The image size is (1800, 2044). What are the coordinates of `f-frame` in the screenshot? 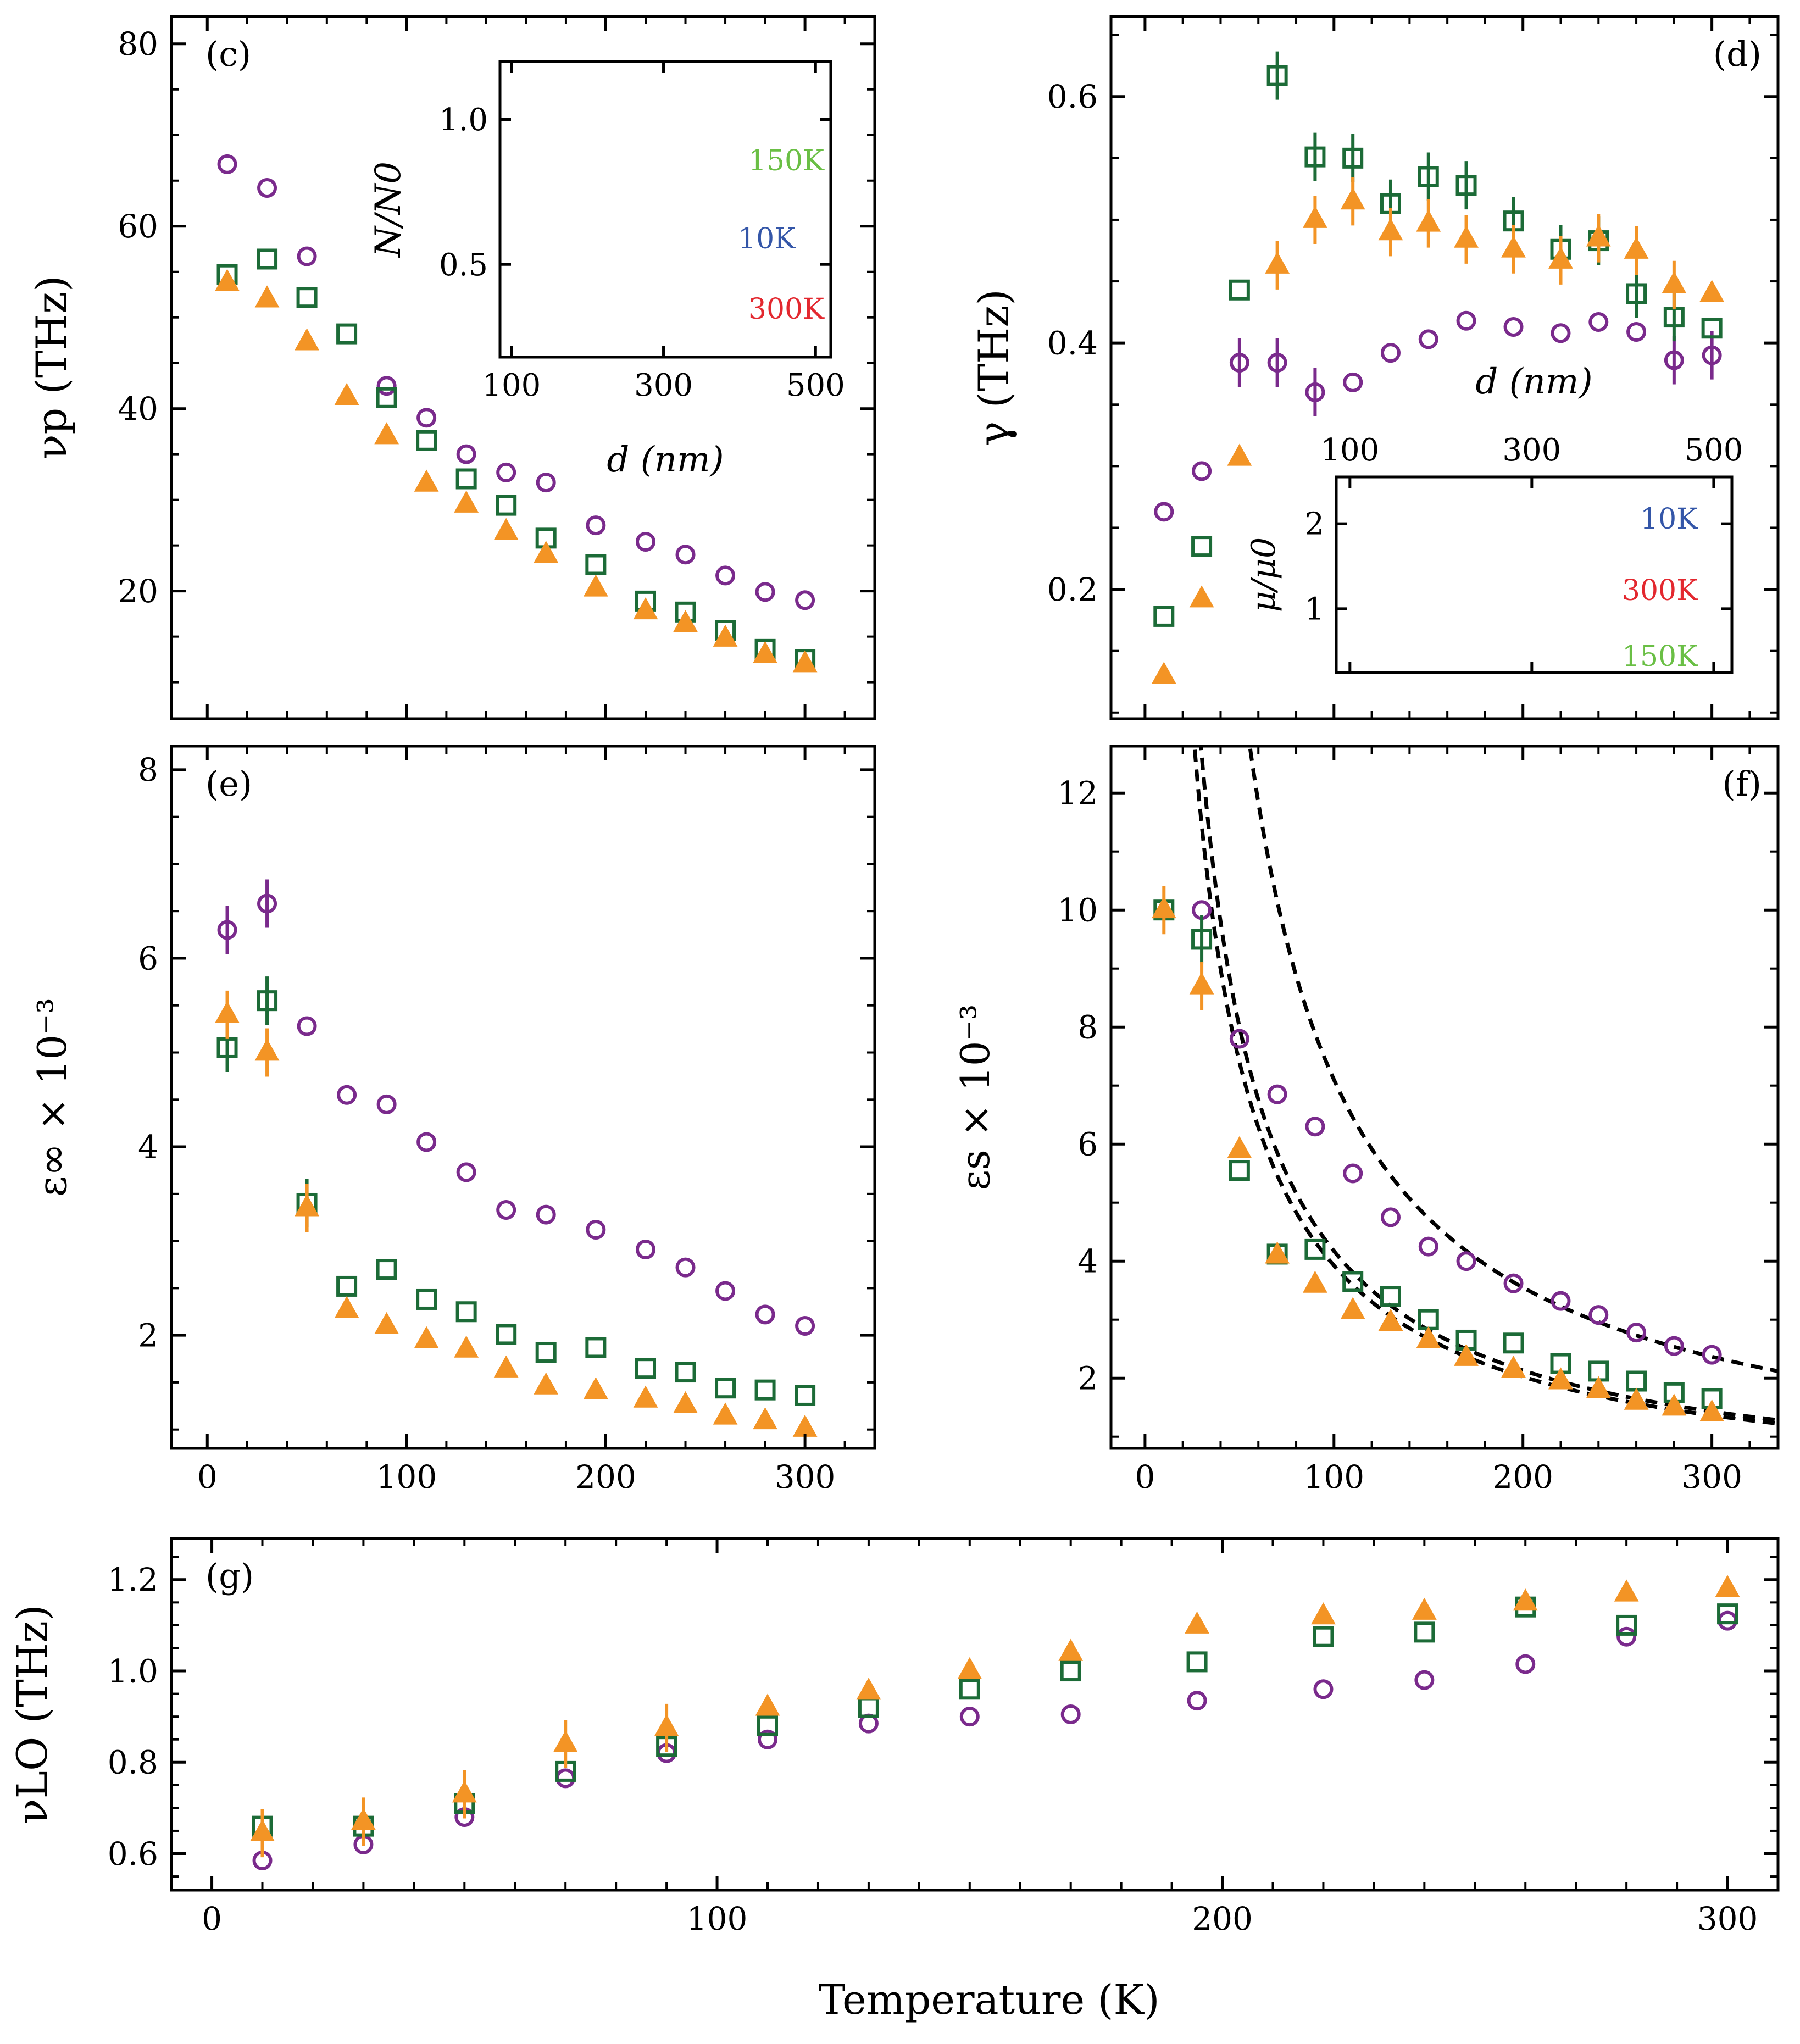 It's located at (1445, 1097).